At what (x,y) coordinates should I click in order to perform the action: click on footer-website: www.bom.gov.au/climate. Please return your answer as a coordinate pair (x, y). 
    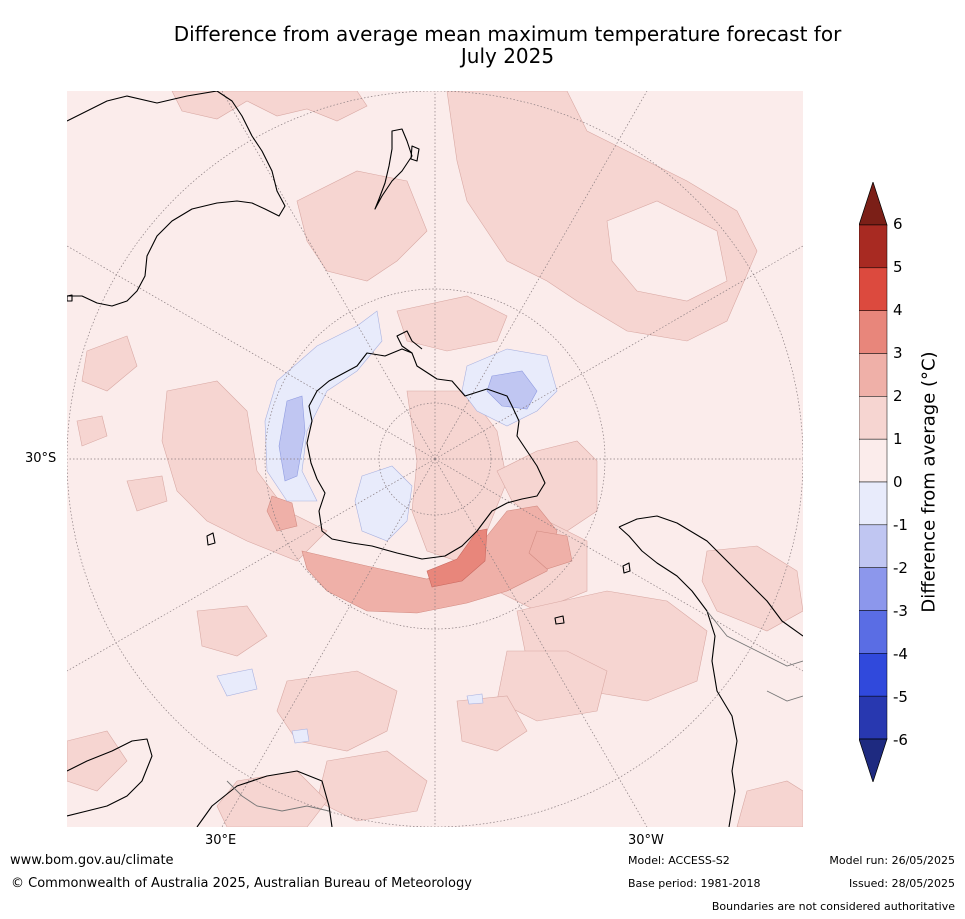
    Looking at the image, I should click on (92, 860).